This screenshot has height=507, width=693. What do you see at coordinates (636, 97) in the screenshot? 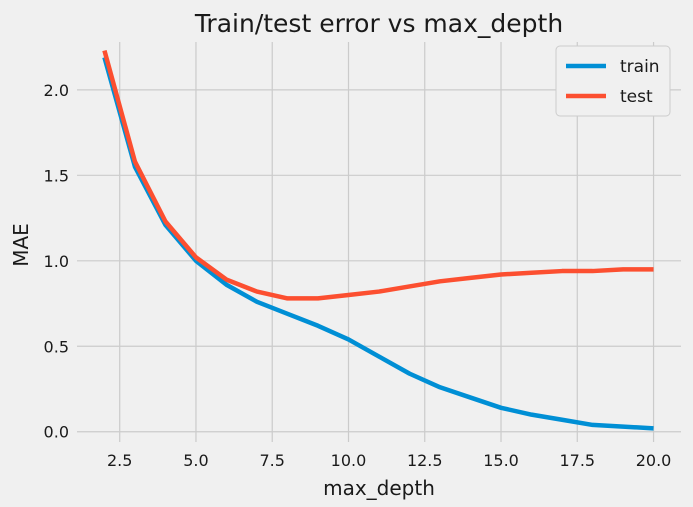
I see `legend-label-test: test` at bounding box center [636, 97].